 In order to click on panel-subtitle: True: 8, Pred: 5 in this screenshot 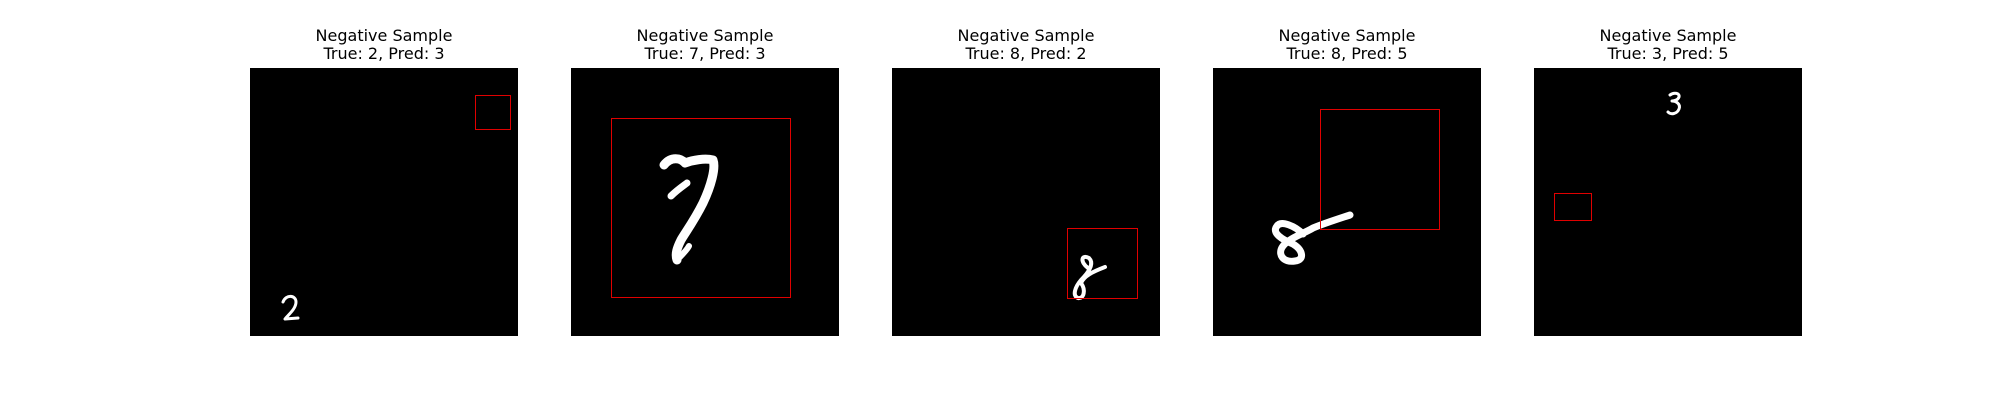, I will do `click(1347, 53)`.